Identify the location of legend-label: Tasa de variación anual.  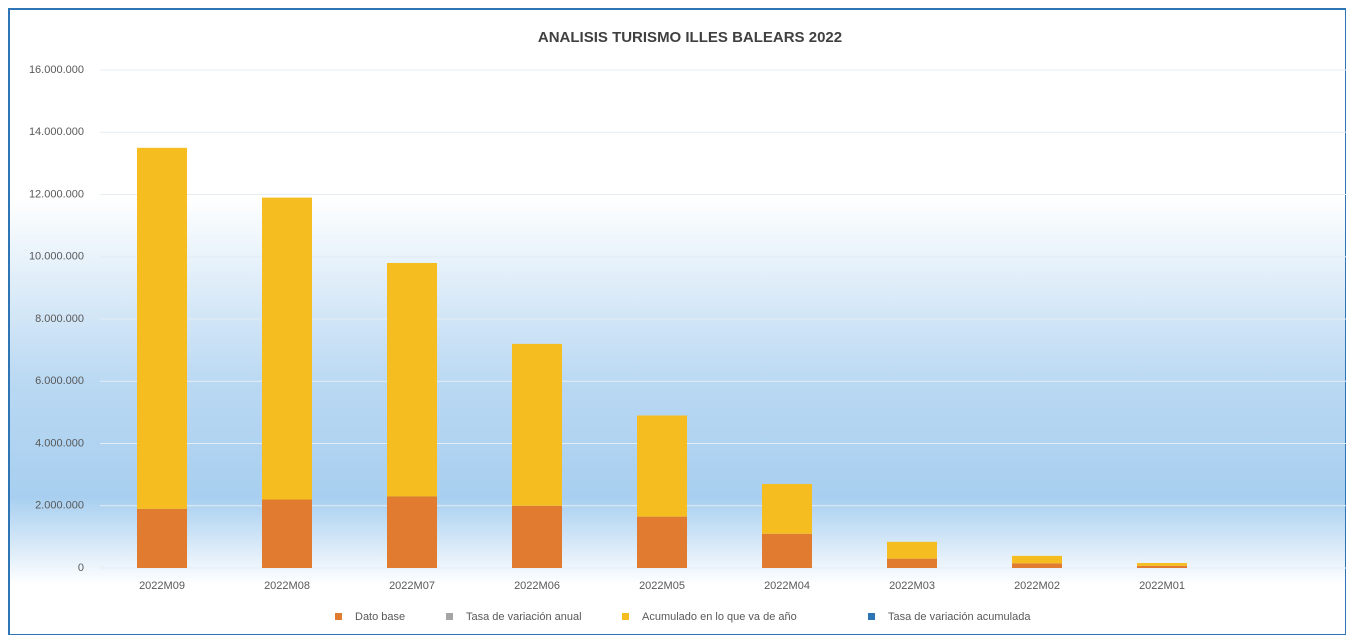
(524, 617).